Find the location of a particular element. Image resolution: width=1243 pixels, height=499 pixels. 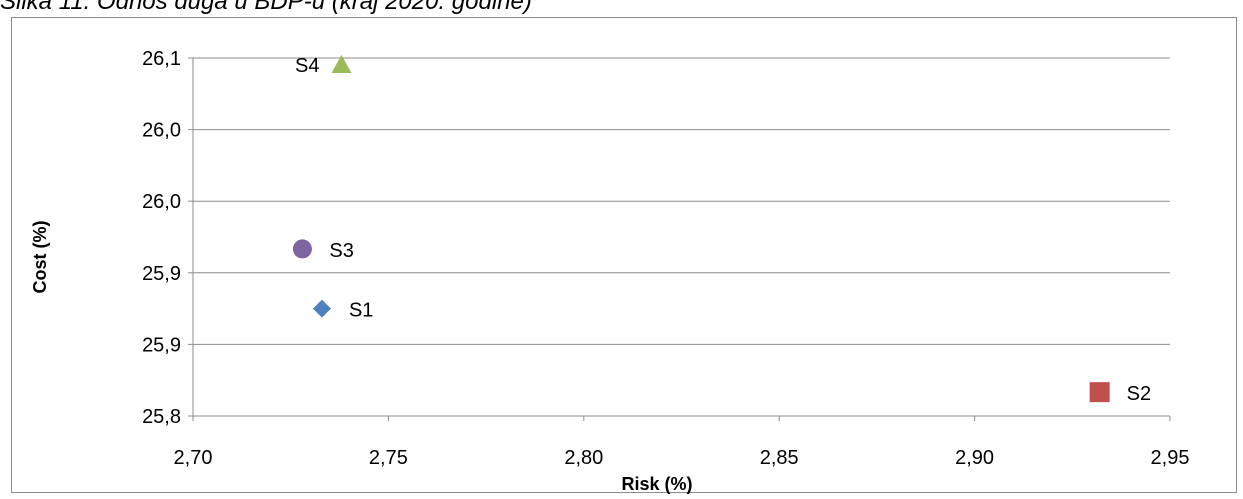

point-s3-label: S3 is located at coordinates (341, 251).